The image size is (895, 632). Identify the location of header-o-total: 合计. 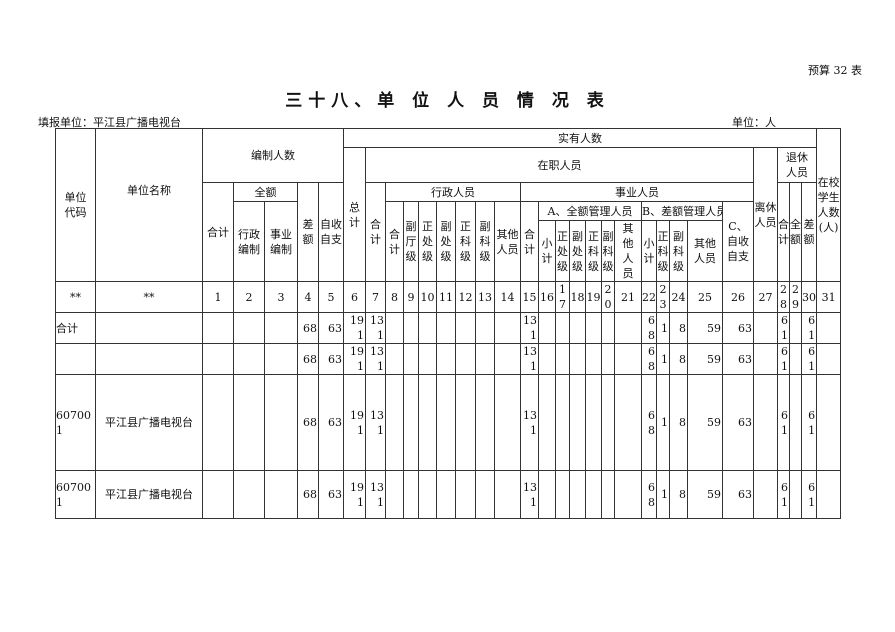
(375, 232).